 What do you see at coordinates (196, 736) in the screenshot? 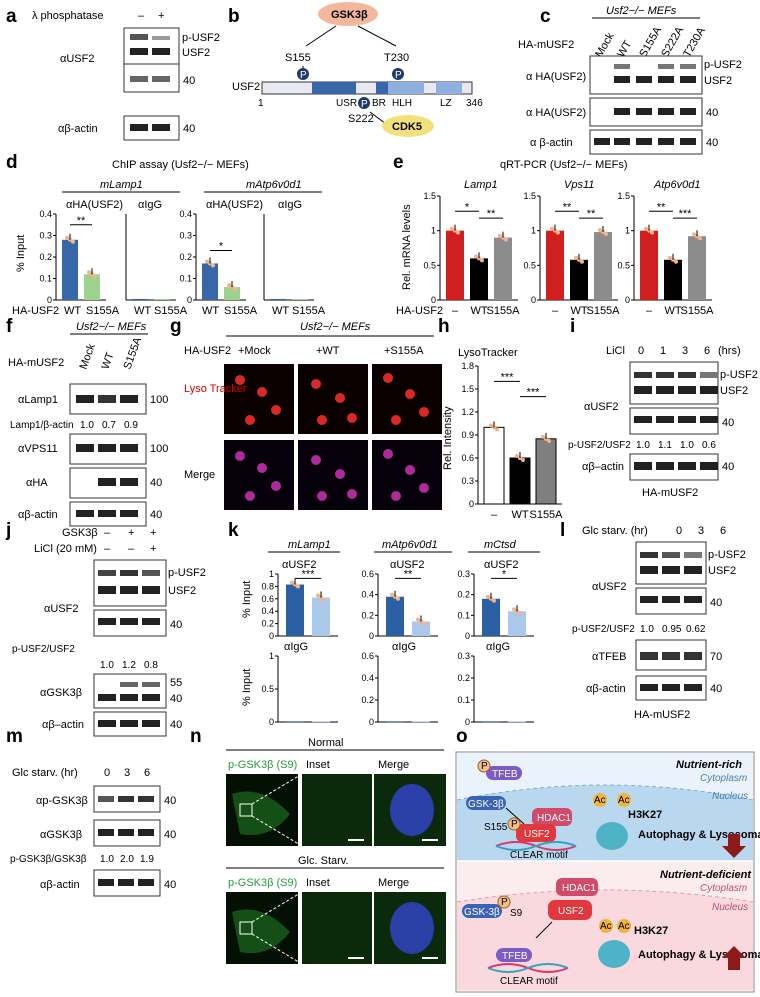
I see `panel-label-n: n` at bounding box center [196, 736].